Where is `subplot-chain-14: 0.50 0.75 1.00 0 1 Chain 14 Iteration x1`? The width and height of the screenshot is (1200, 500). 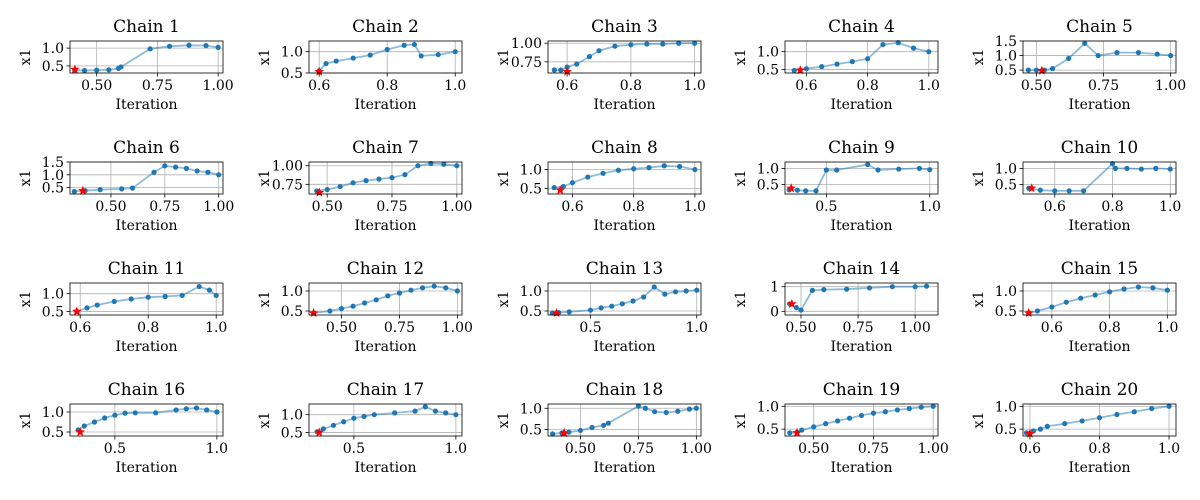
subplot-chain-14: 0.50 0.75 1.00 0 1 Chain 14 Iteration x1 is located at coordinates (836, 307).